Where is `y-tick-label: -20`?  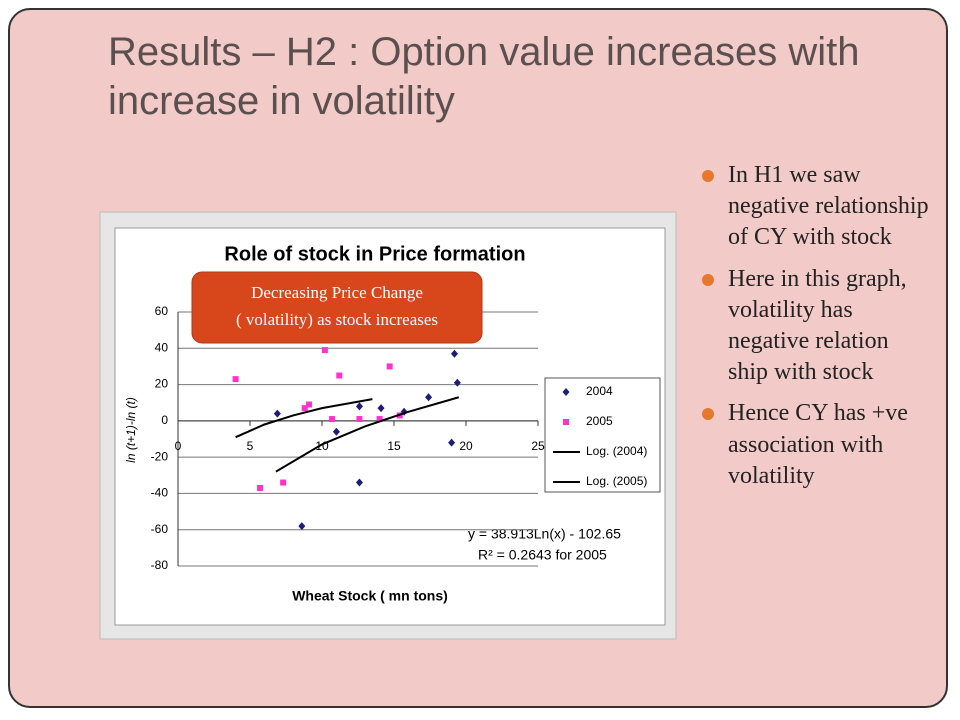 y-tick-label: -20 is located at coordinates (160, 456).